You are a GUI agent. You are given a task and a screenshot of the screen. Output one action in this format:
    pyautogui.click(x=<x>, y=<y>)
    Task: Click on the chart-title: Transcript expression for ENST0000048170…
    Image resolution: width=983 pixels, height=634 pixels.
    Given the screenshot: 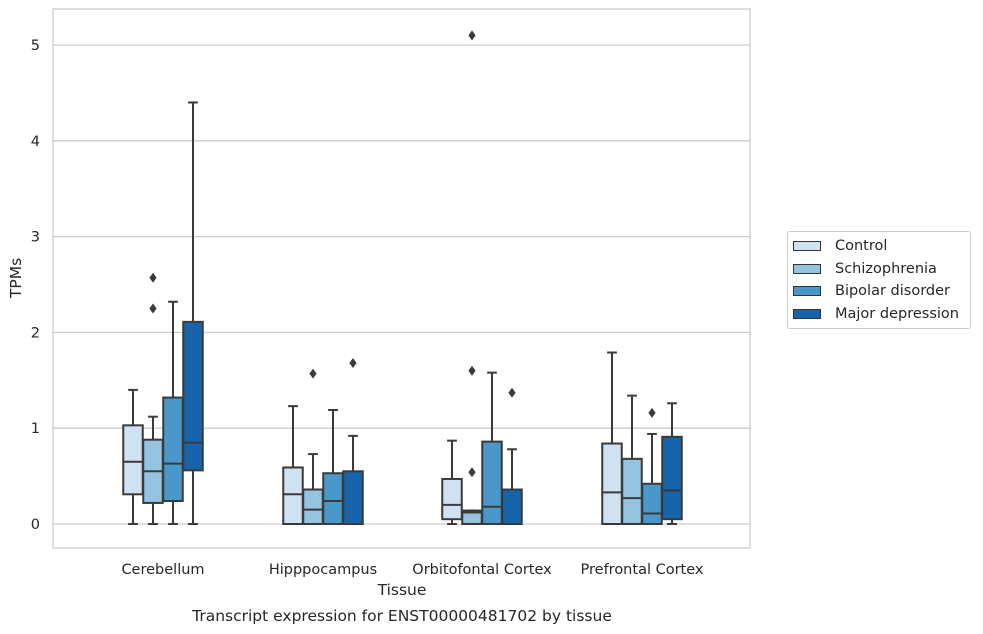 What is the action you would take?
    pyautogui.click(x=401, y=616)
    